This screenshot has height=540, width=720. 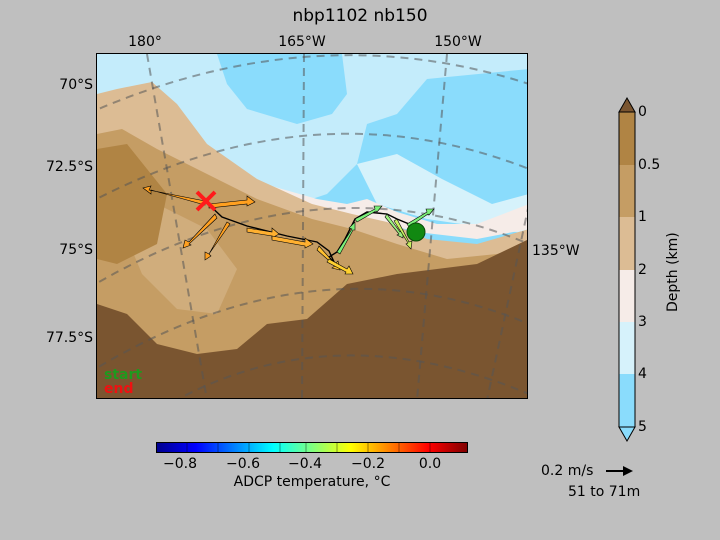 What do you see at coordinates (352, 376) in the screenshot?
I see `graticule-80s` at bounding box center [352, 376].